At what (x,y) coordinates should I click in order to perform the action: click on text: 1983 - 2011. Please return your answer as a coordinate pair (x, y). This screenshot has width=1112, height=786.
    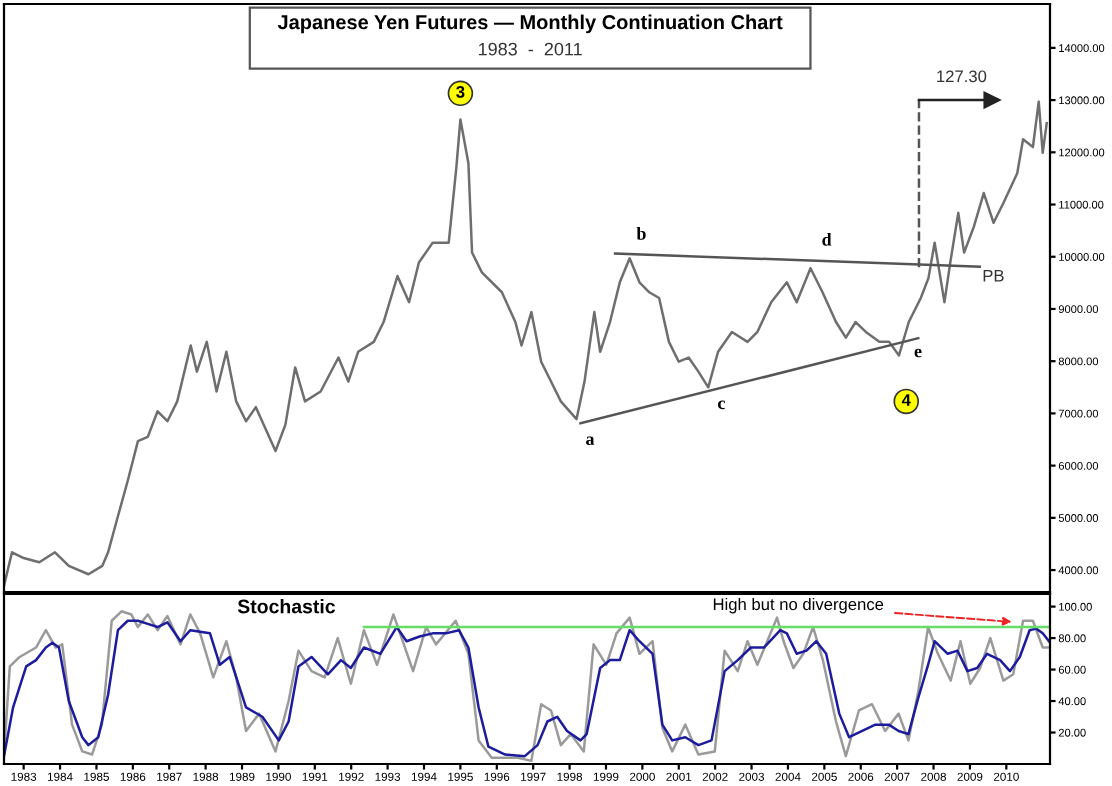
    Looking at the image, I should click on (530, 49).